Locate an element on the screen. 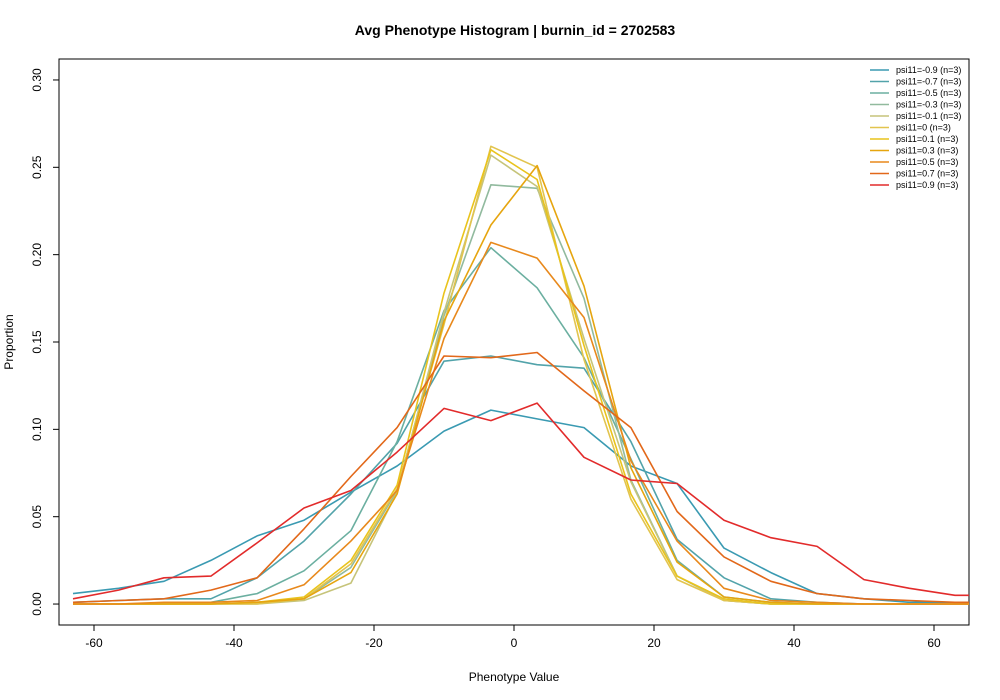 The height and width of the screenshot is (700, 1000). legend-item: psi11=0.5 (n=3) is located at coordinates (914, 162).